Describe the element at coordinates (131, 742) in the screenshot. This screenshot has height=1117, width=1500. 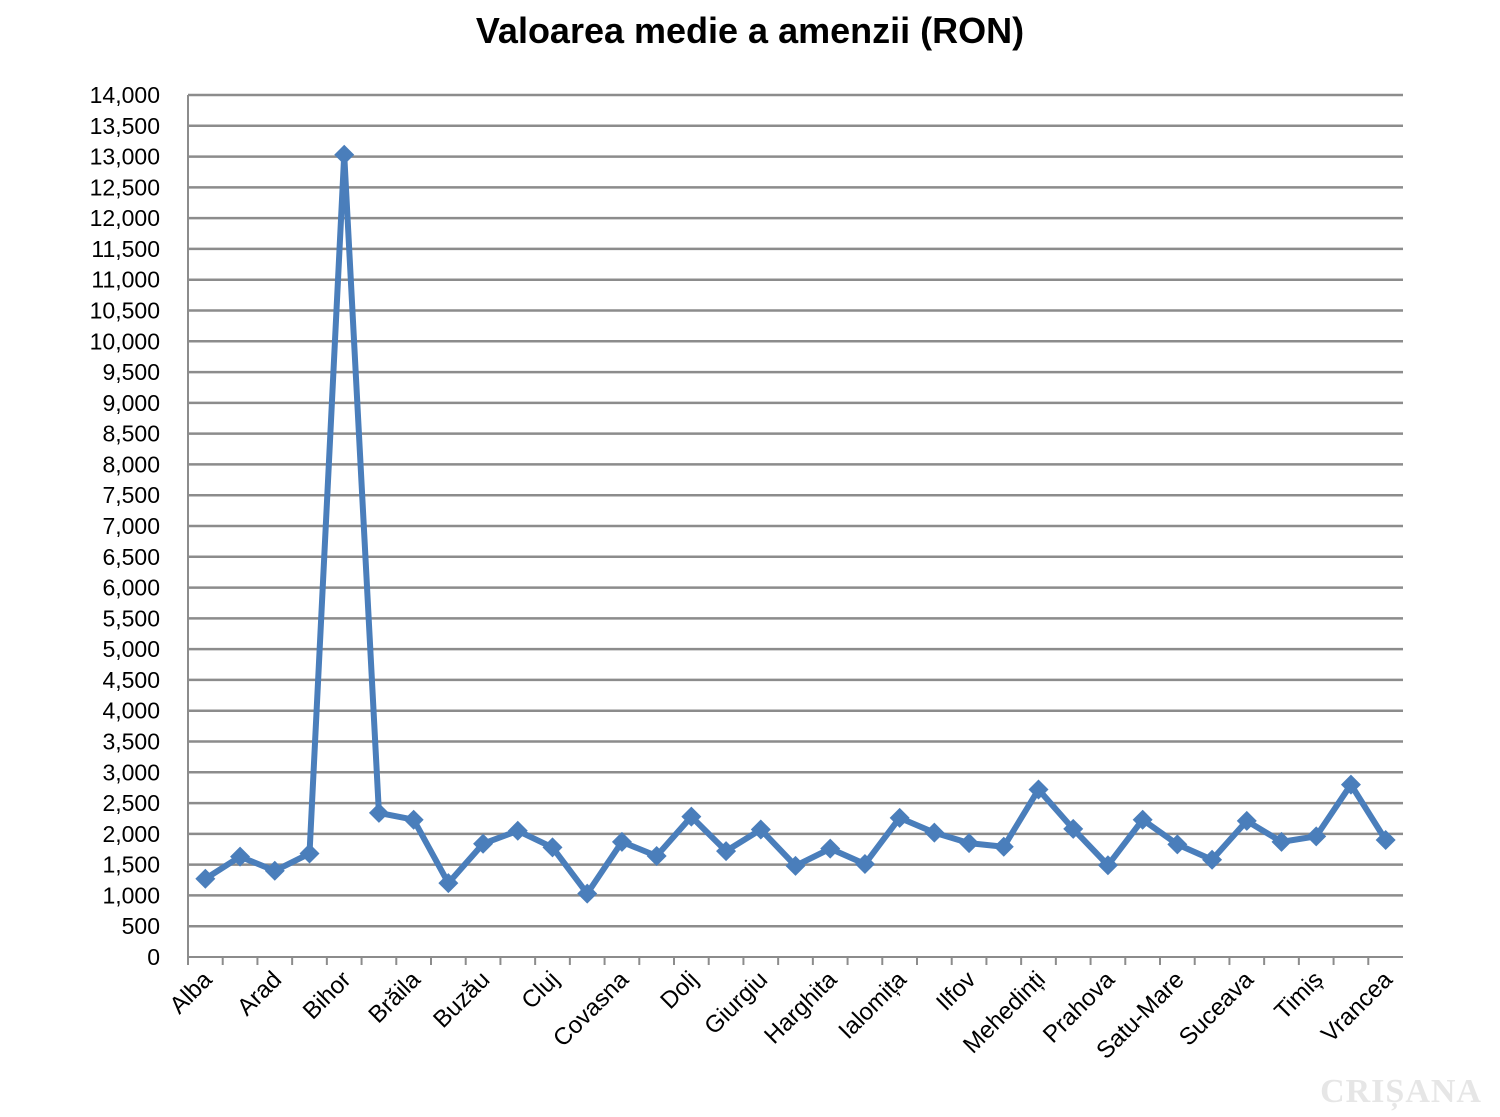
I see `y-tick-label: 3,500` at that location.